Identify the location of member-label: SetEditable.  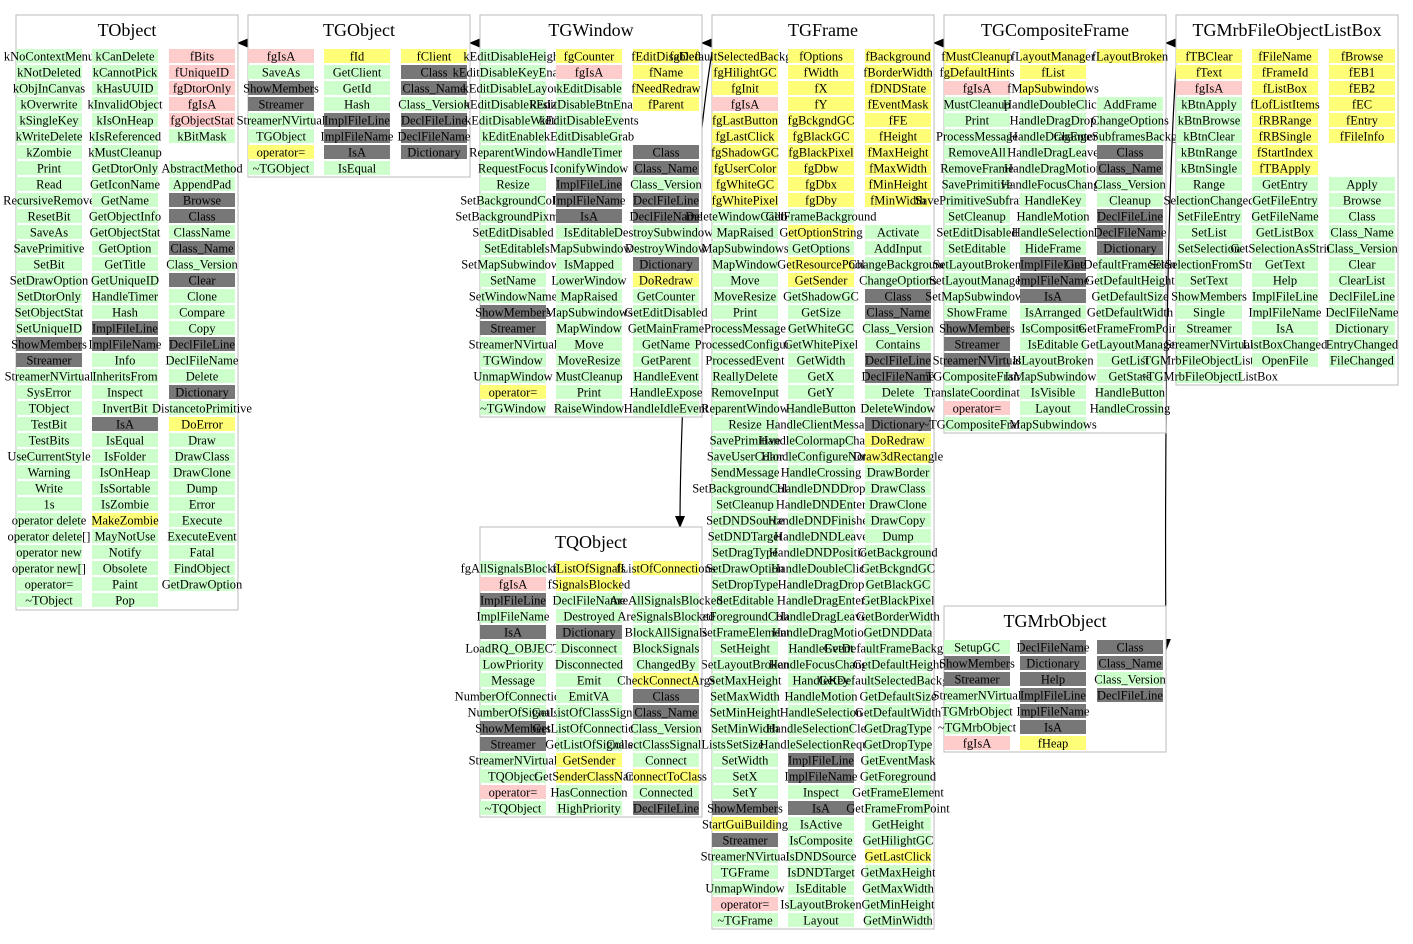
(977, 249).